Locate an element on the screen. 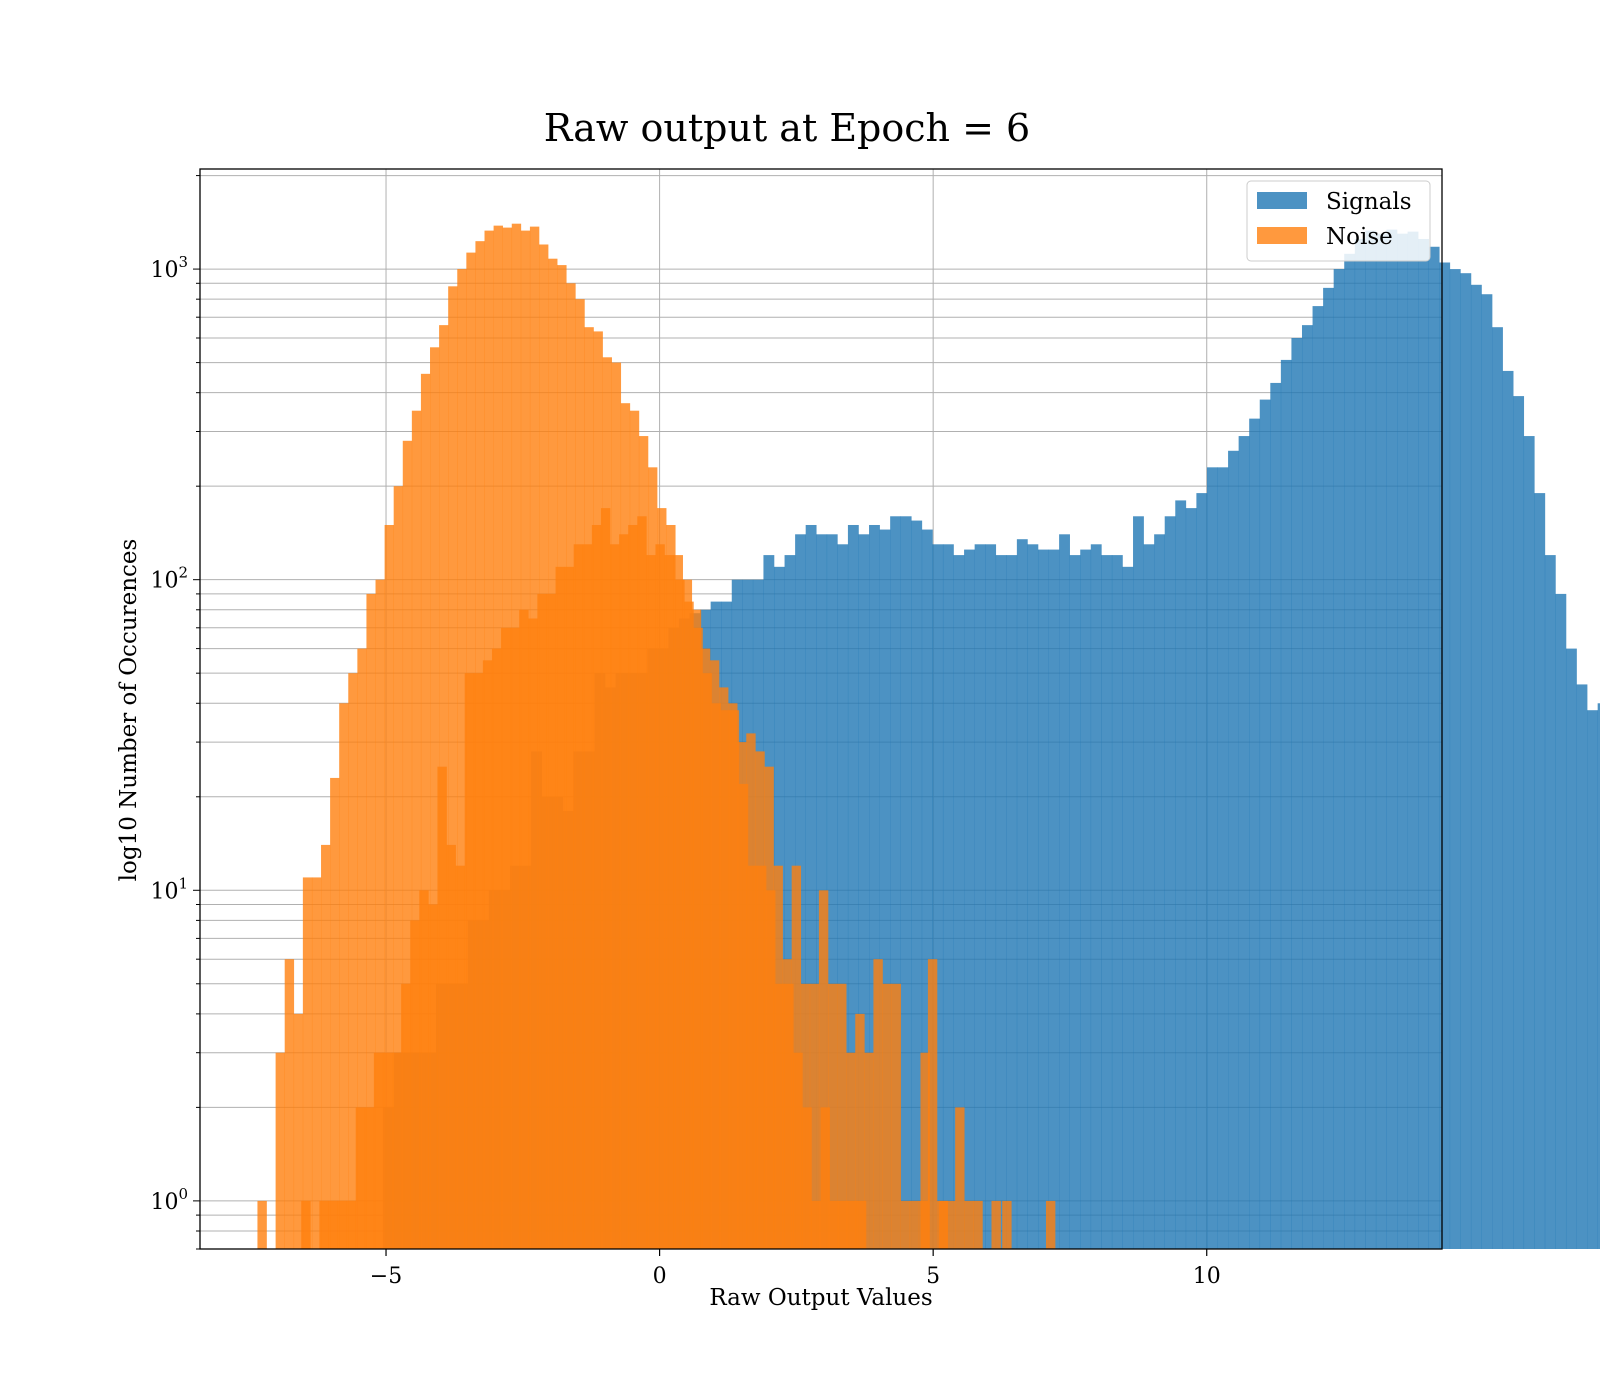  y-tick-label: 10² is located at coordinates (169, 579).